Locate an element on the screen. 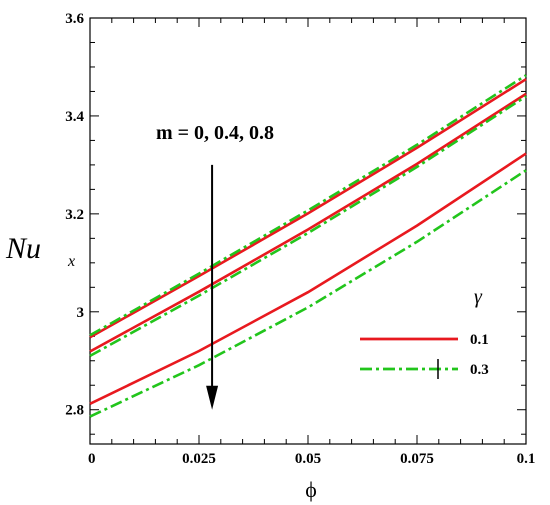 This screenshot has height=505, width=550. y-tick-label: 3.6 is located at coordinates (74, 19).